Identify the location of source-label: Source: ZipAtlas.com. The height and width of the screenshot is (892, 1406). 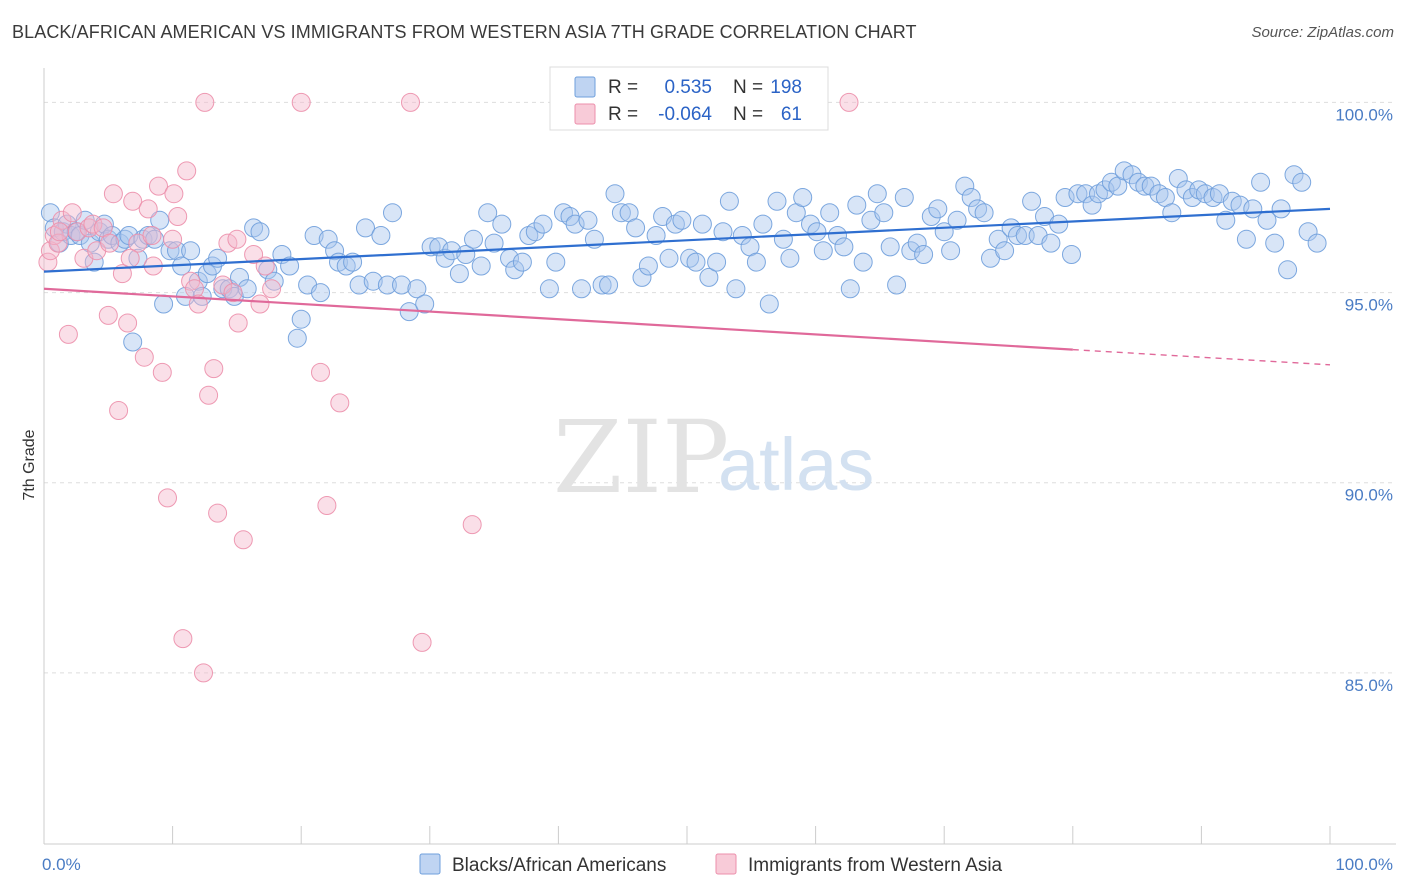
(1322, 32).